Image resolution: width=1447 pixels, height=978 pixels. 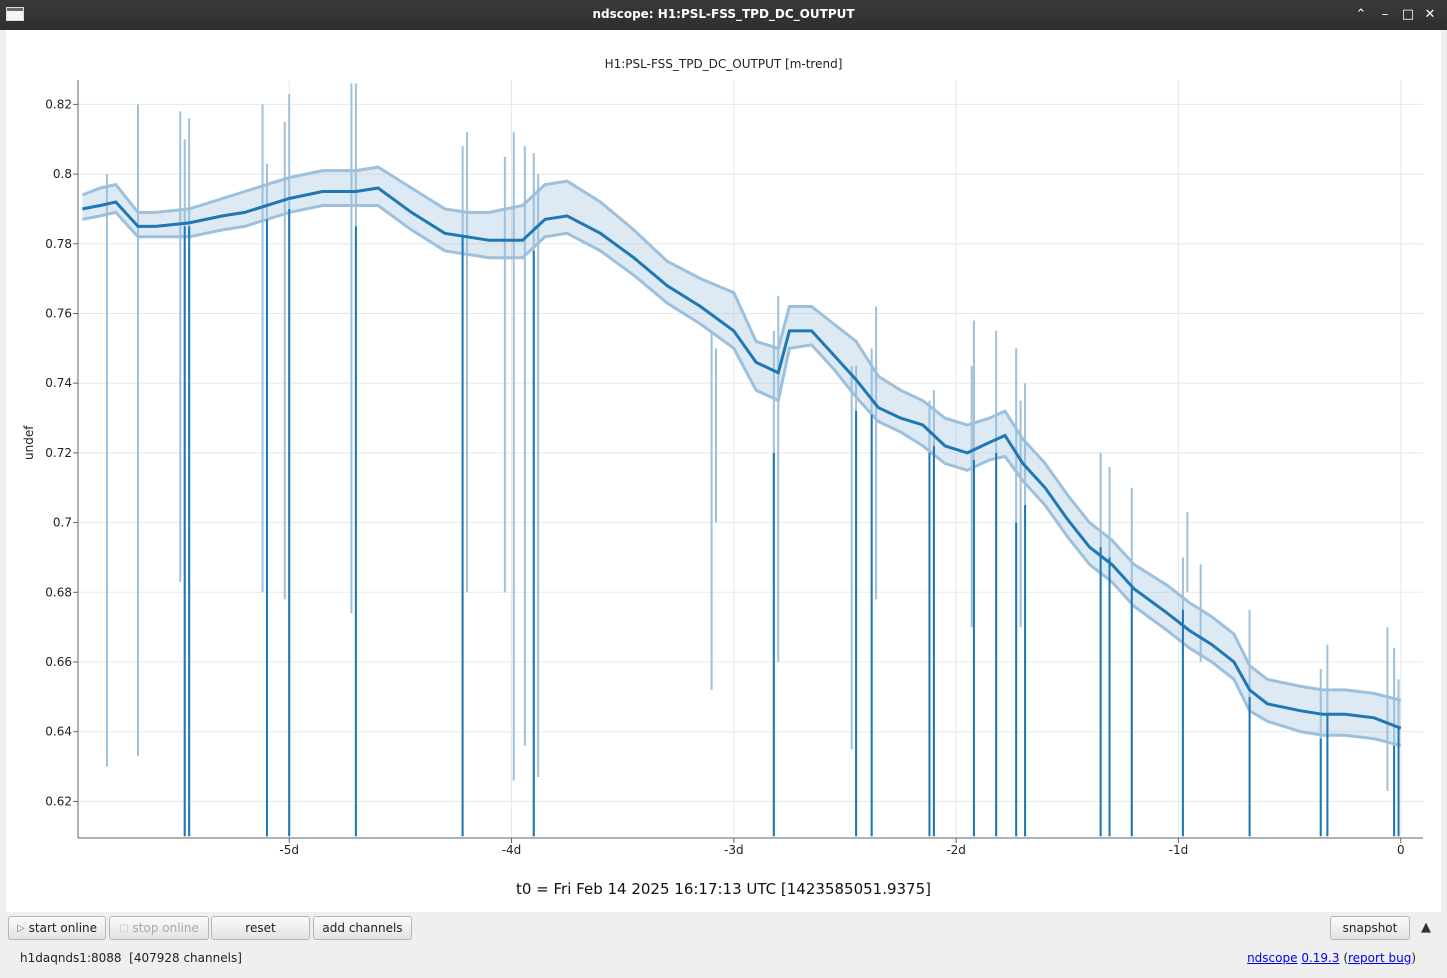 What do you see at coordinates (131, 958) in the screenshot?
I see `server-status: h1daqnds1:8088 [407928 channels]` at bounding box center [131, 958].